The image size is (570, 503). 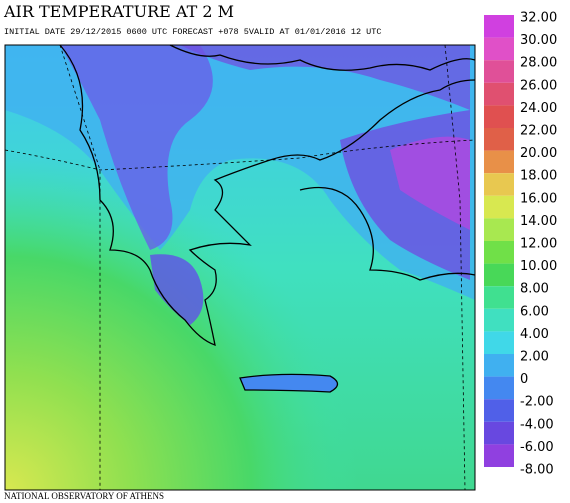 What do you see at coordinates (537, 424) in the screenshot?
I see `colorbar-label: -4.00` at bounding box center [537, 424].